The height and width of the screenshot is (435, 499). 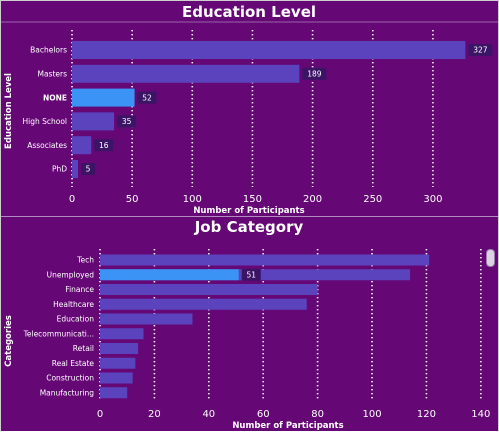 I want to click on y-axis-title: Categories, so click(x=9, y=341).